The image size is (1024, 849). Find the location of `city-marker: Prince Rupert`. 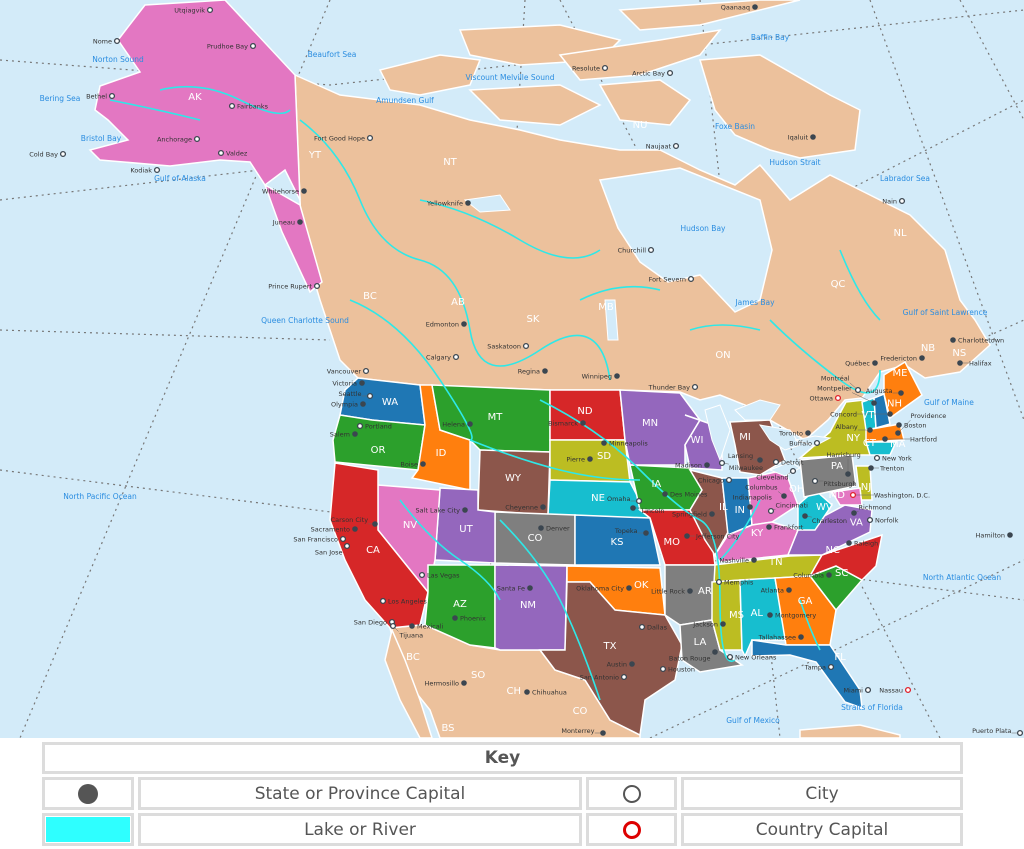

city-marker: Prince Rupert is located at coordinates (293, 287).